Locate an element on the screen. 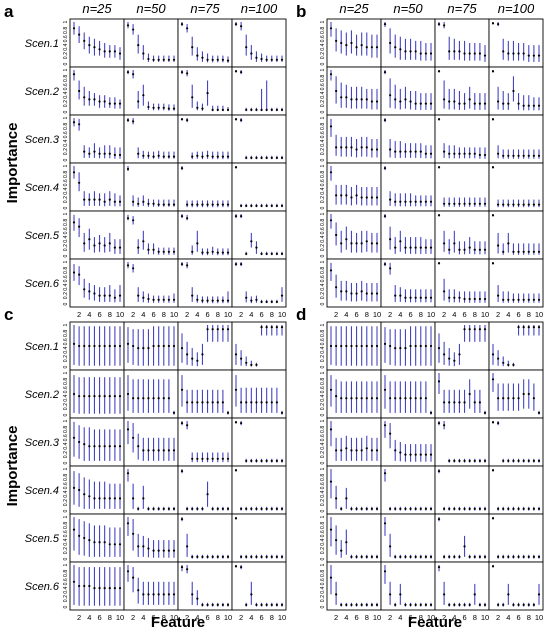  y-tick-label: 1 is located at coordinates (323, 372).